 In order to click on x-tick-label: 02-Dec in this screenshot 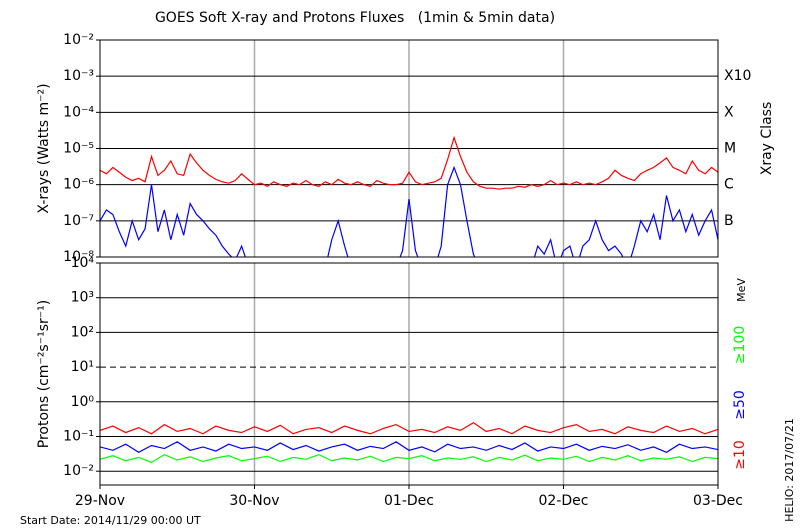, I will do `click(564, 501)`.